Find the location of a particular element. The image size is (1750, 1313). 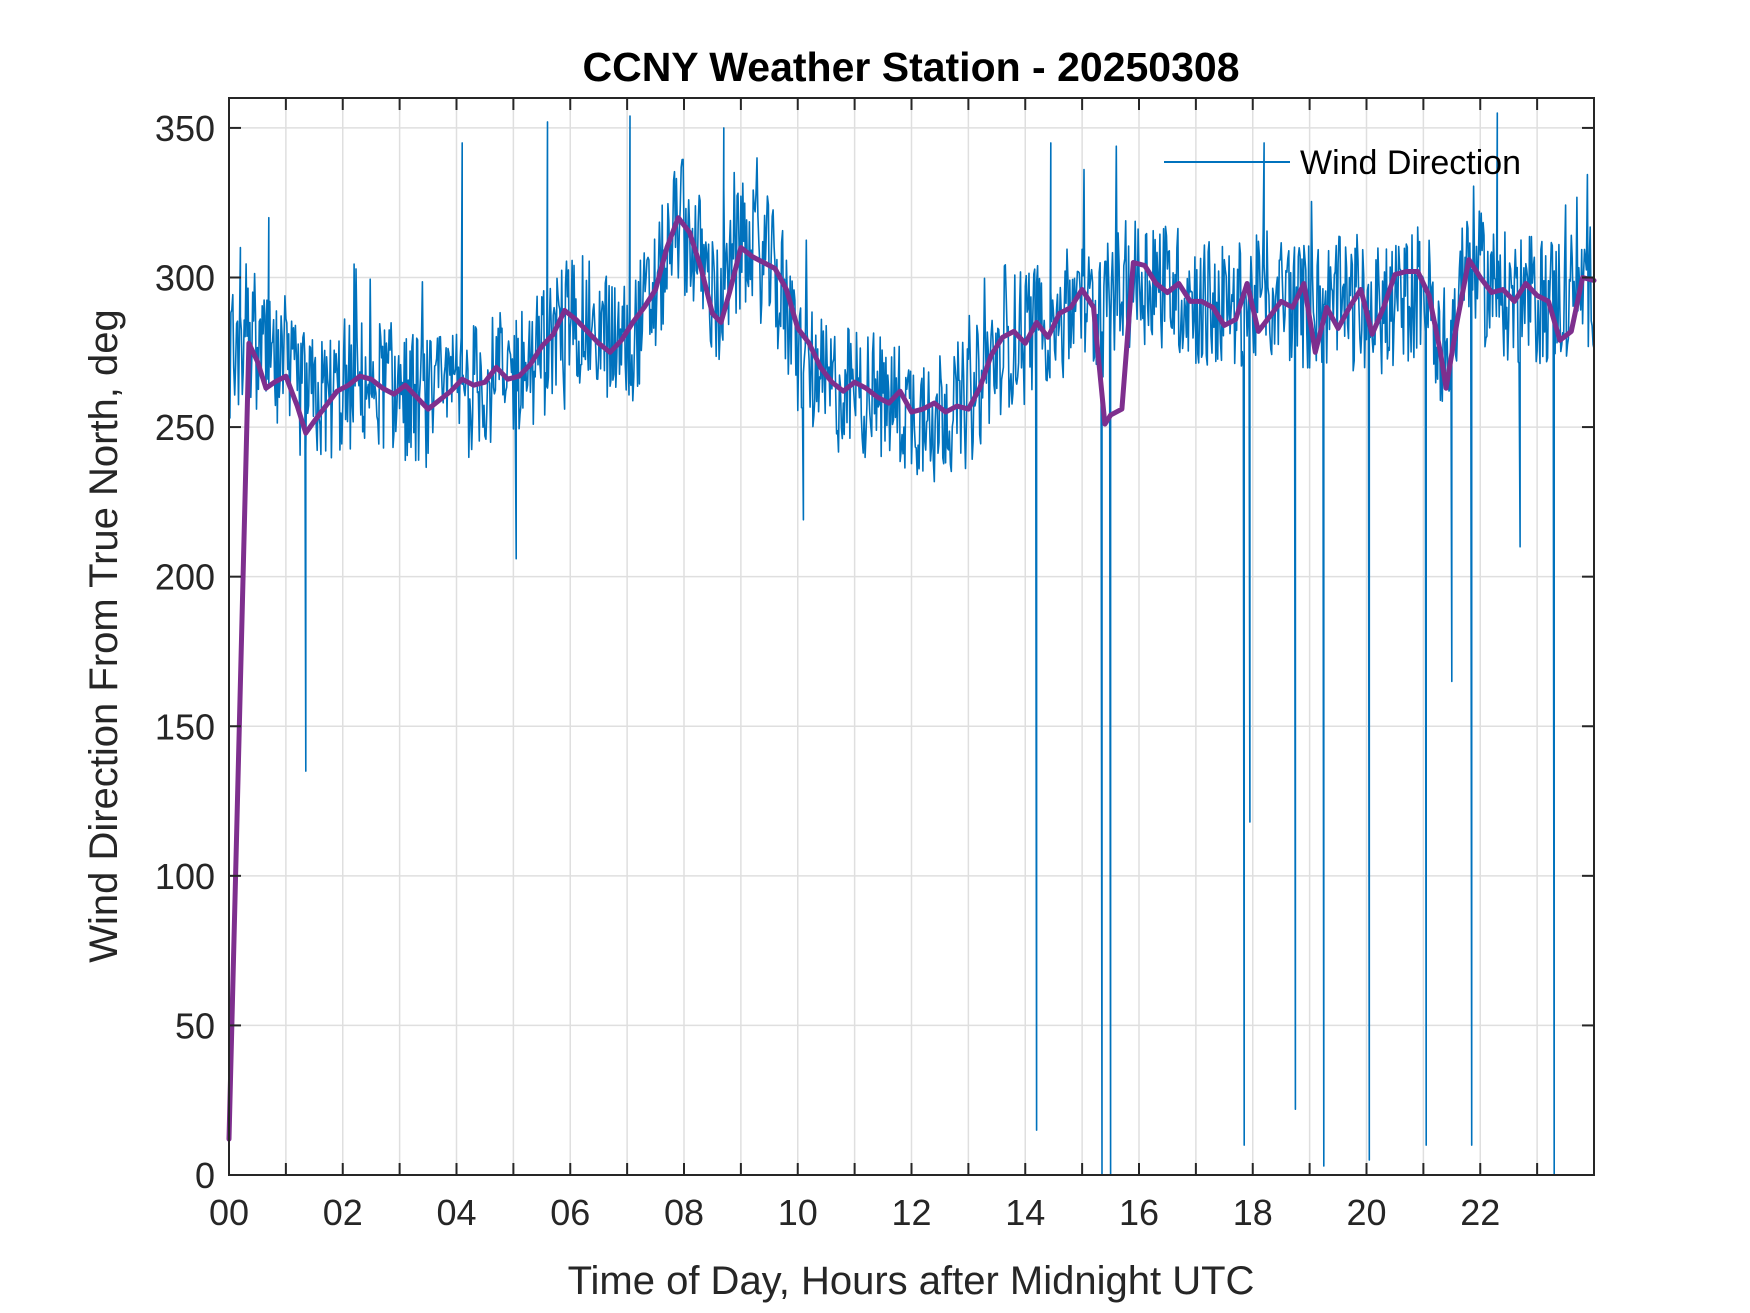

x-tick-label: 10 is located at coordinates (798, 1212).